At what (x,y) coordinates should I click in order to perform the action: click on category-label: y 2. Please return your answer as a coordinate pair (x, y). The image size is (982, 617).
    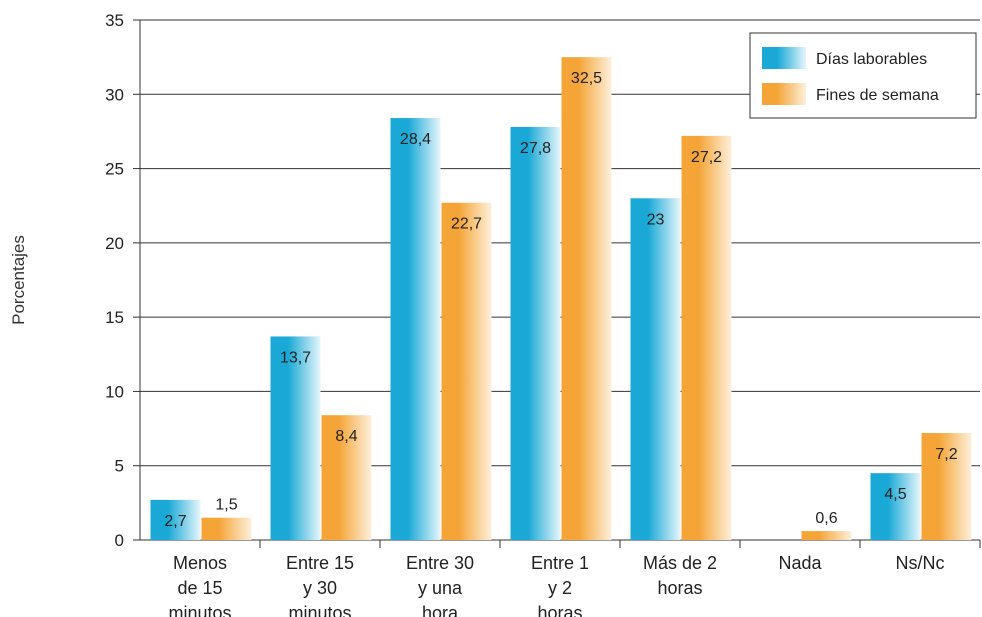
    Looking at the image, I should click on (560, 588).